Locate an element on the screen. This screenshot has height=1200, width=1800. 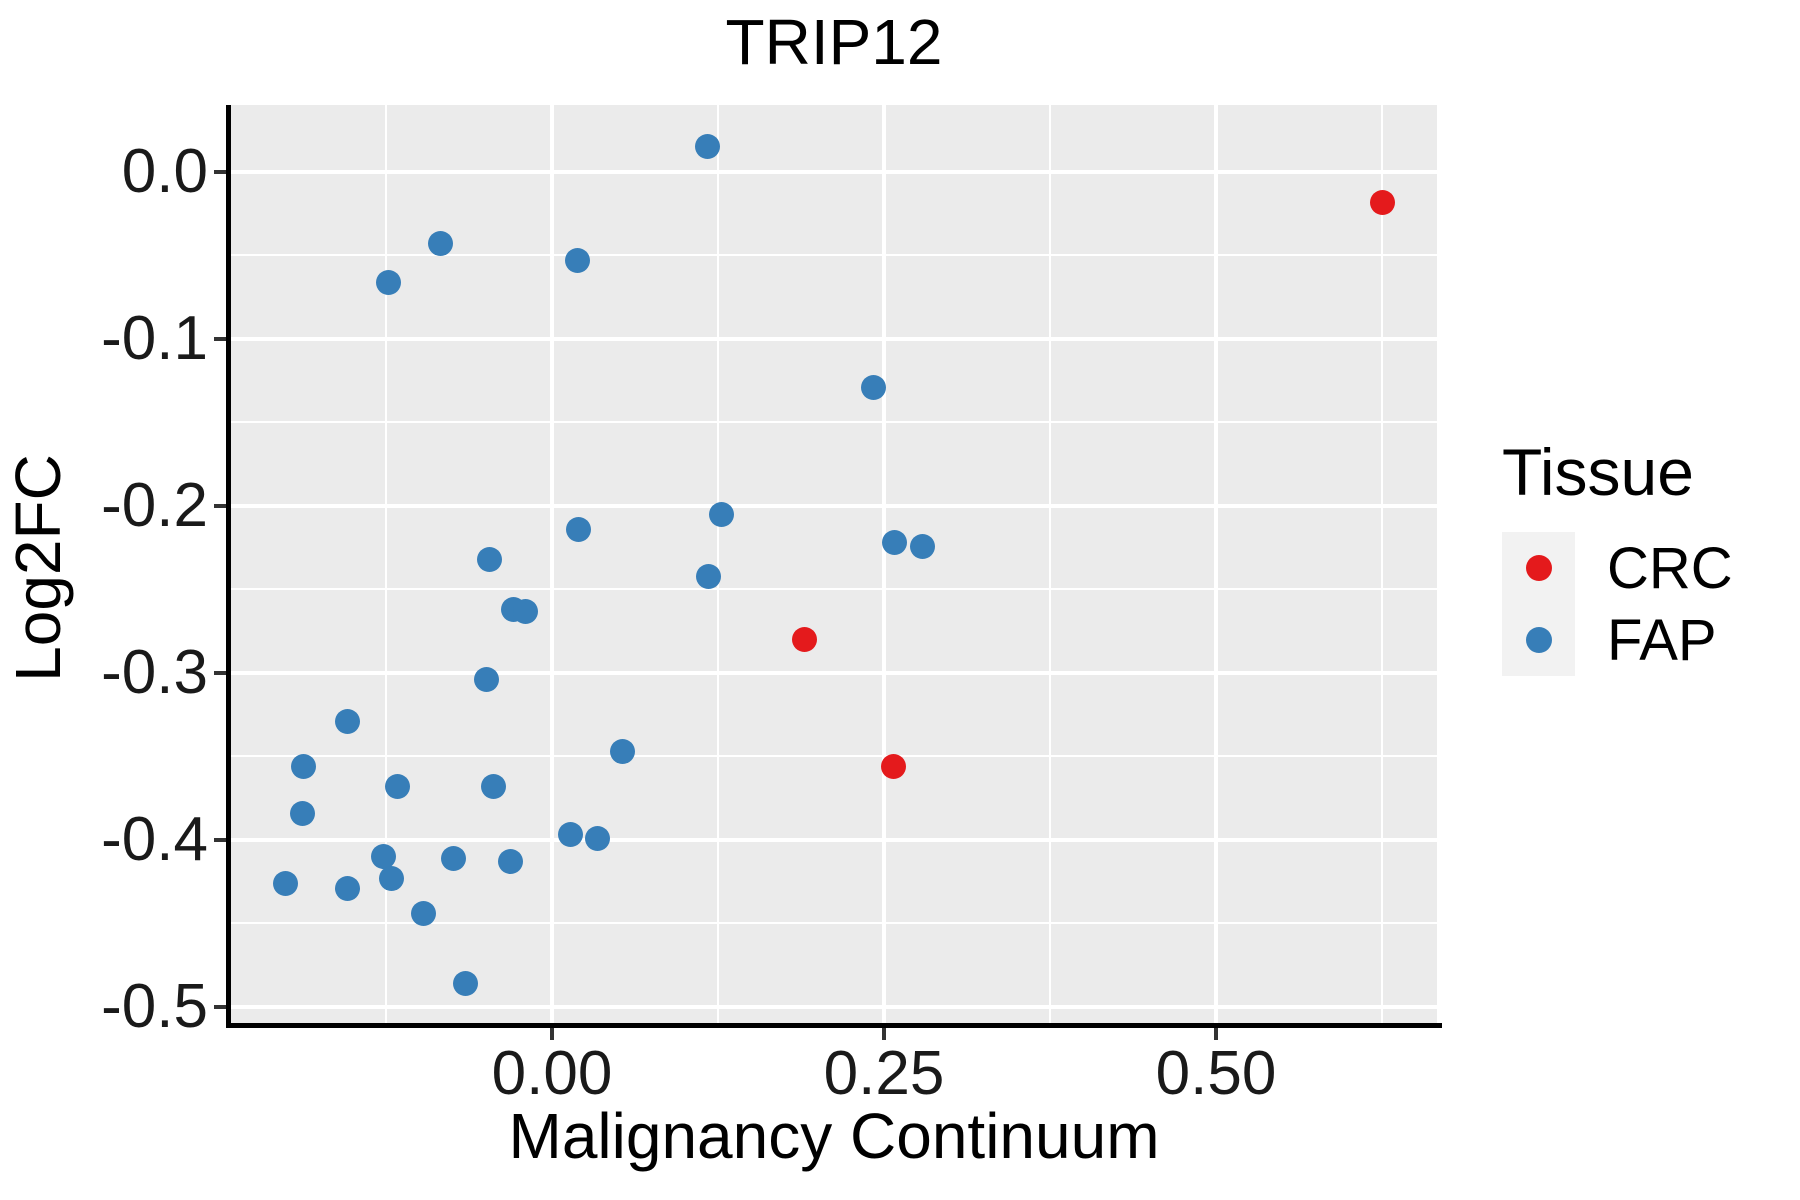
legend-label: CRC is located at coordinates (1670, 568).